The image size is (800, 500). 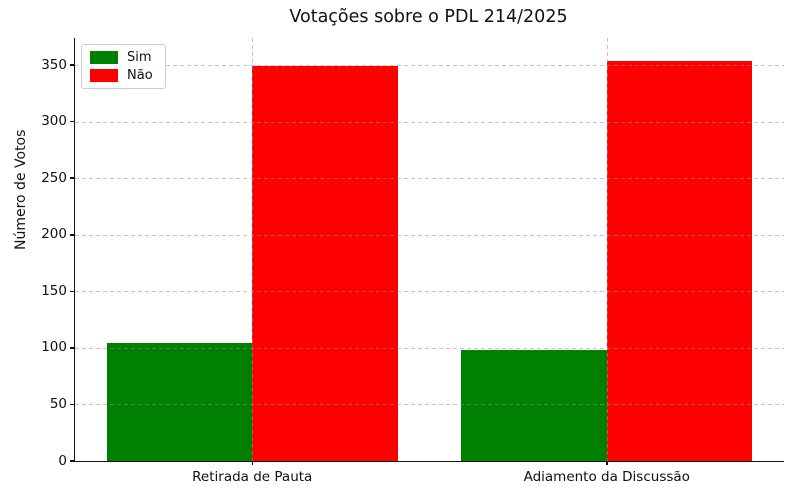 What do you see at coordinates (253, 249) in the screenshot?
I see `gridline-v-retirada-de-pauta` at bounding box center [253, 249].